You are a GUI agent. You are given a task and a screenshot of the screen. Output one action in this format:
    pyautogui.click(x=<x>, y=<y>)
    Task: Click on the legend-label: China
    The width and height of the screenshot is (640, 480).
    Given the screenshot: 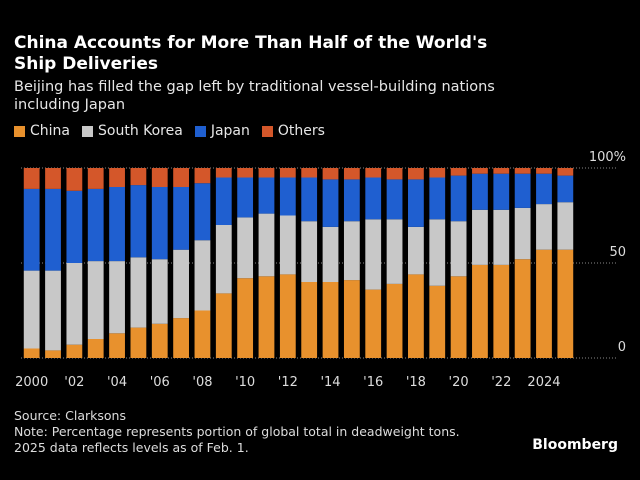 What is the action you would take?
    pyautogui.click(x=50, y=131)
    